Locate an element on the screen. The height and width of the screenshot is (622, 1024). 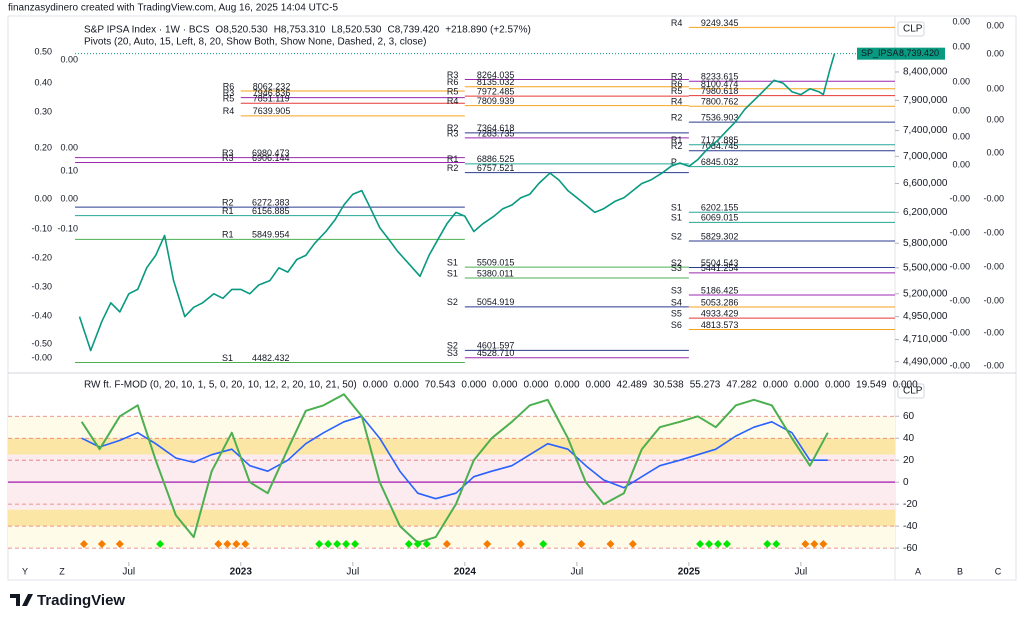
scale-label: -0.50 is located at coordinates (41, 343).